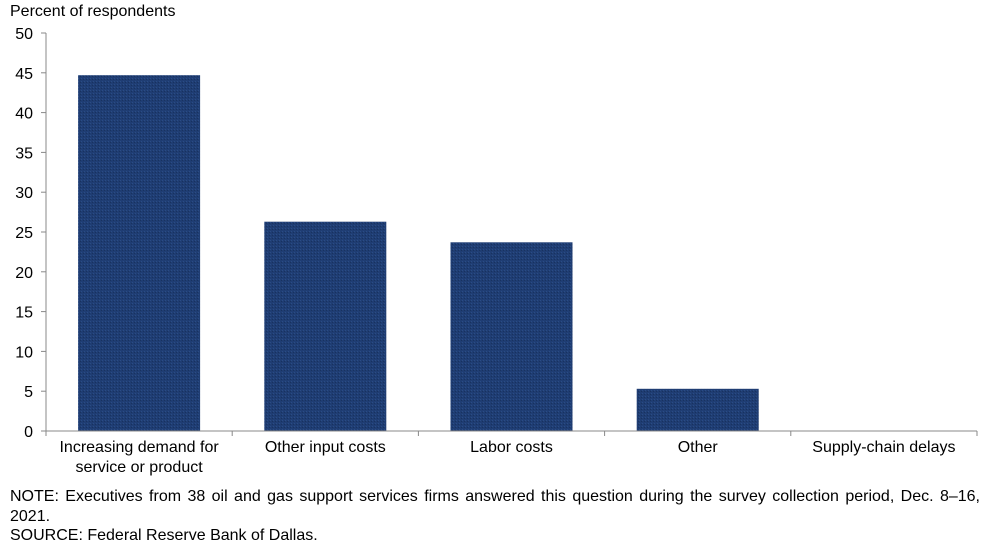 This screenshot has width=997, height=552. Describe the element at coordinates (24, 193) in the screenshot. I see `y-tick-label: 30` at that location.